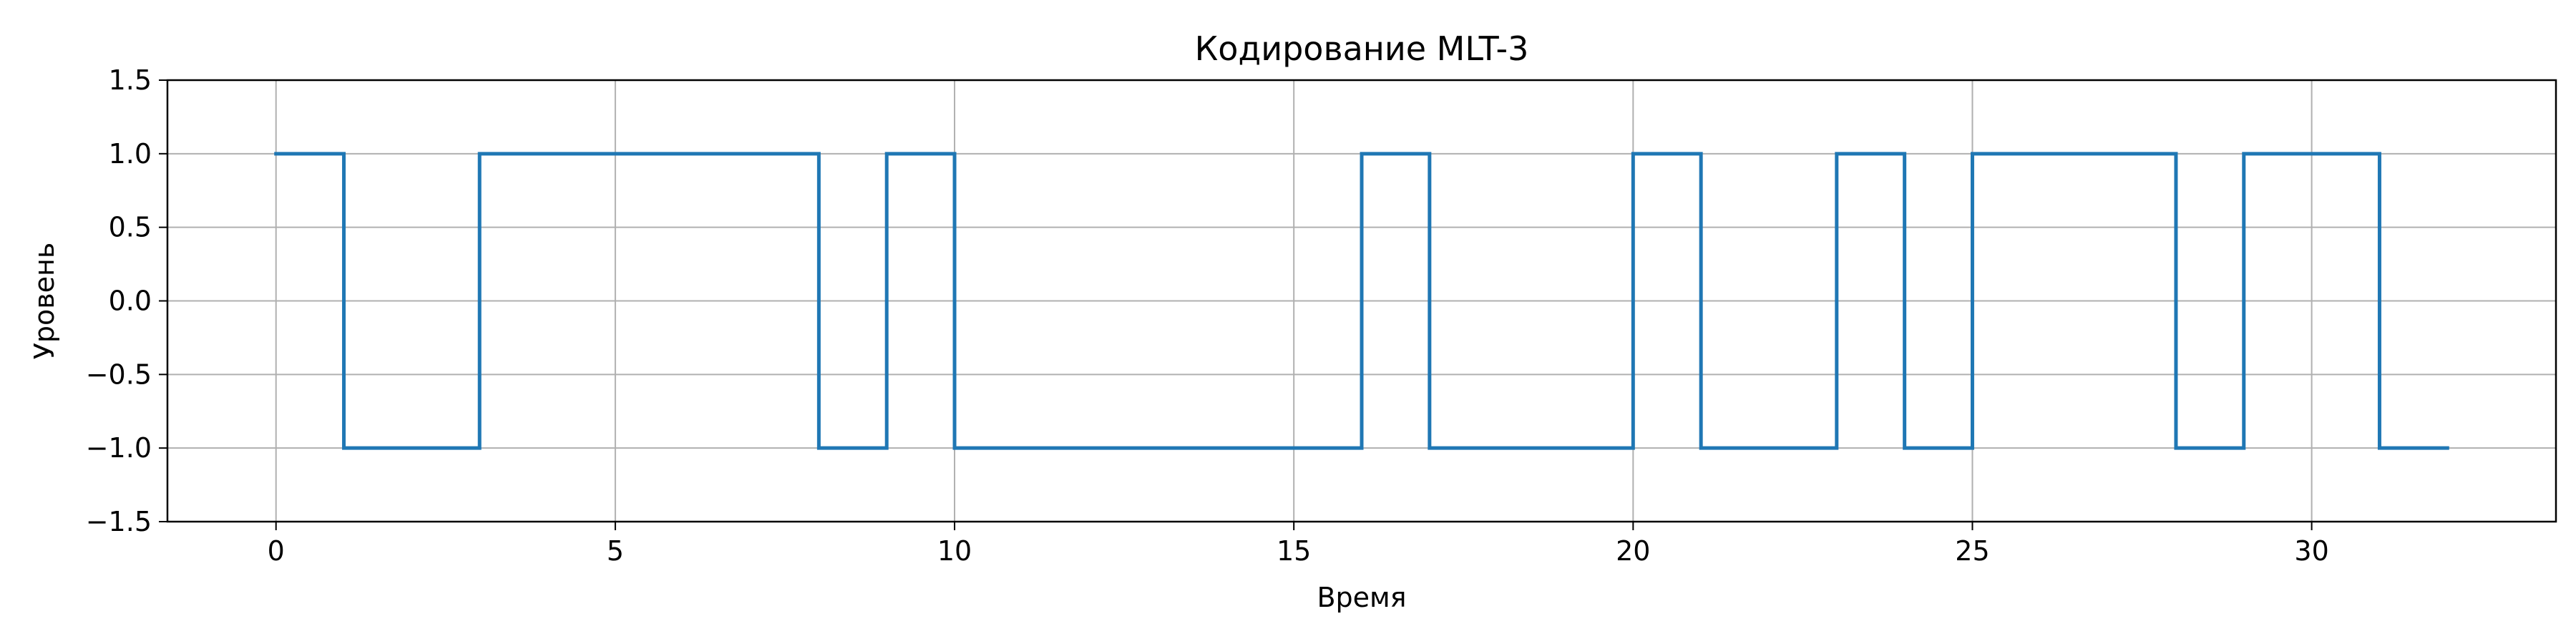  I want to click on y-tick-label: 1.0, so click(130, 154).